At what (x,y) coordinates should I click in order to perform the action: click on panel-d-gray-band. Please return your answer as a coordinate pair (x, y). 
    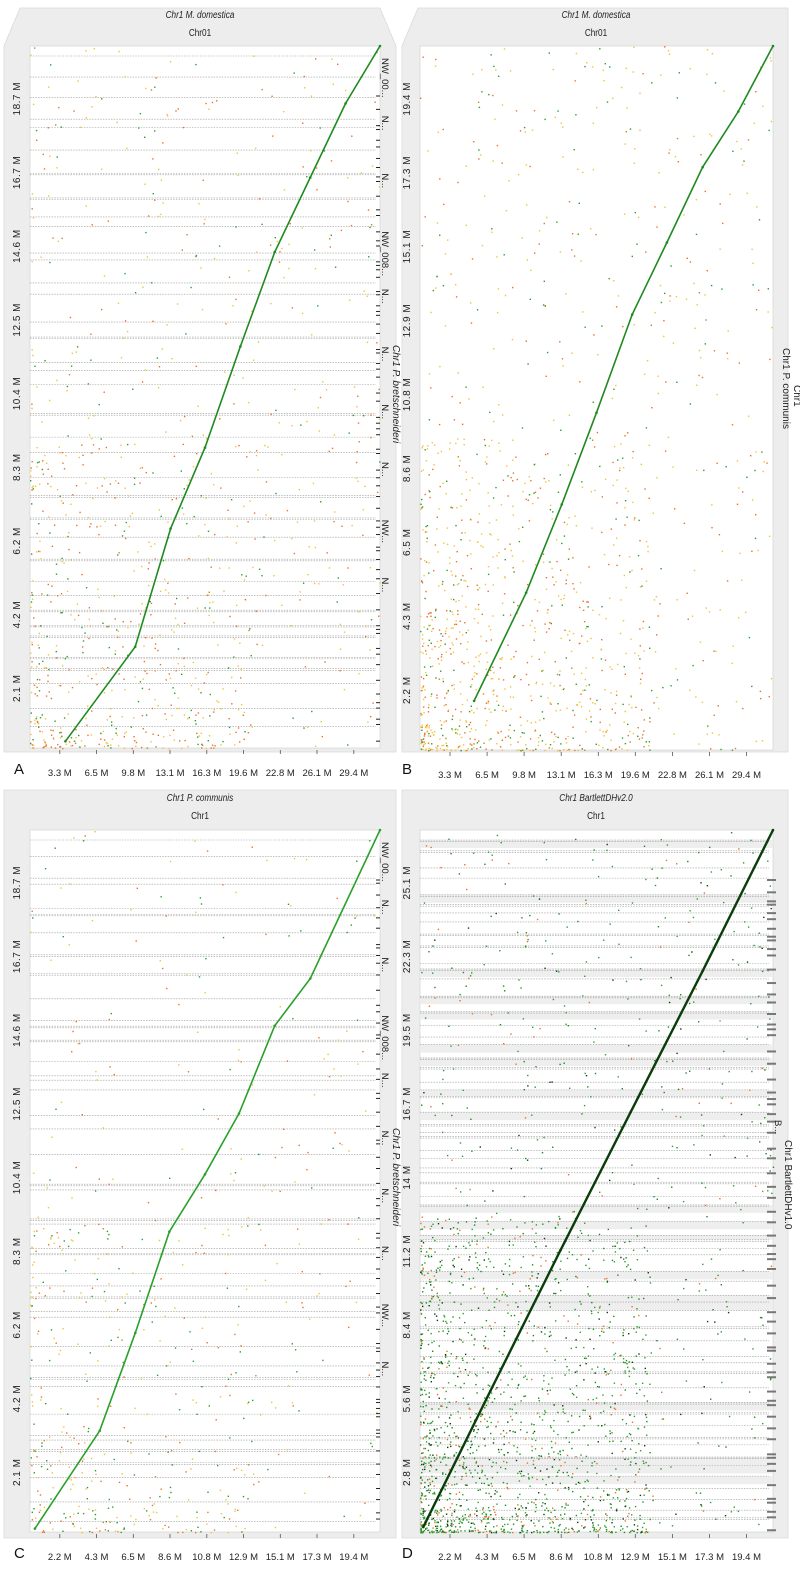
    Looking at the image, I should click on (596, 1048).